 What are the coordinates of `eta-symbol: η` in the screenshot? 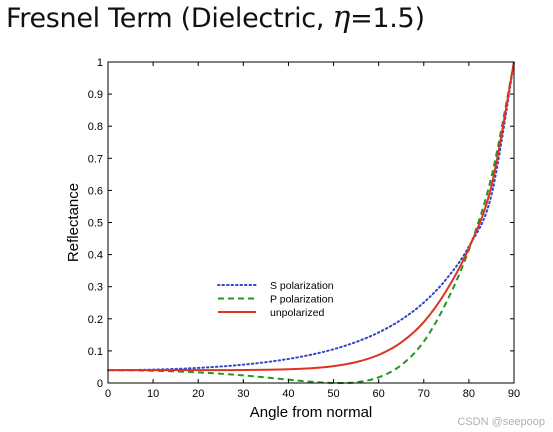 It's located at (341, 17).